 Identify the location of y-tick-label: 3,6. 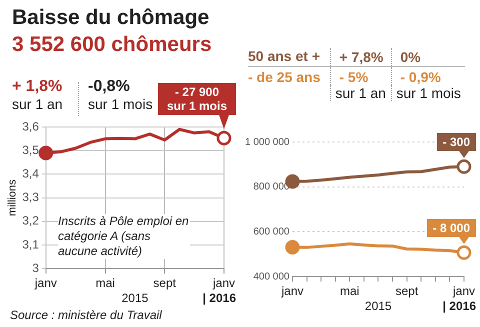
(31, 126).